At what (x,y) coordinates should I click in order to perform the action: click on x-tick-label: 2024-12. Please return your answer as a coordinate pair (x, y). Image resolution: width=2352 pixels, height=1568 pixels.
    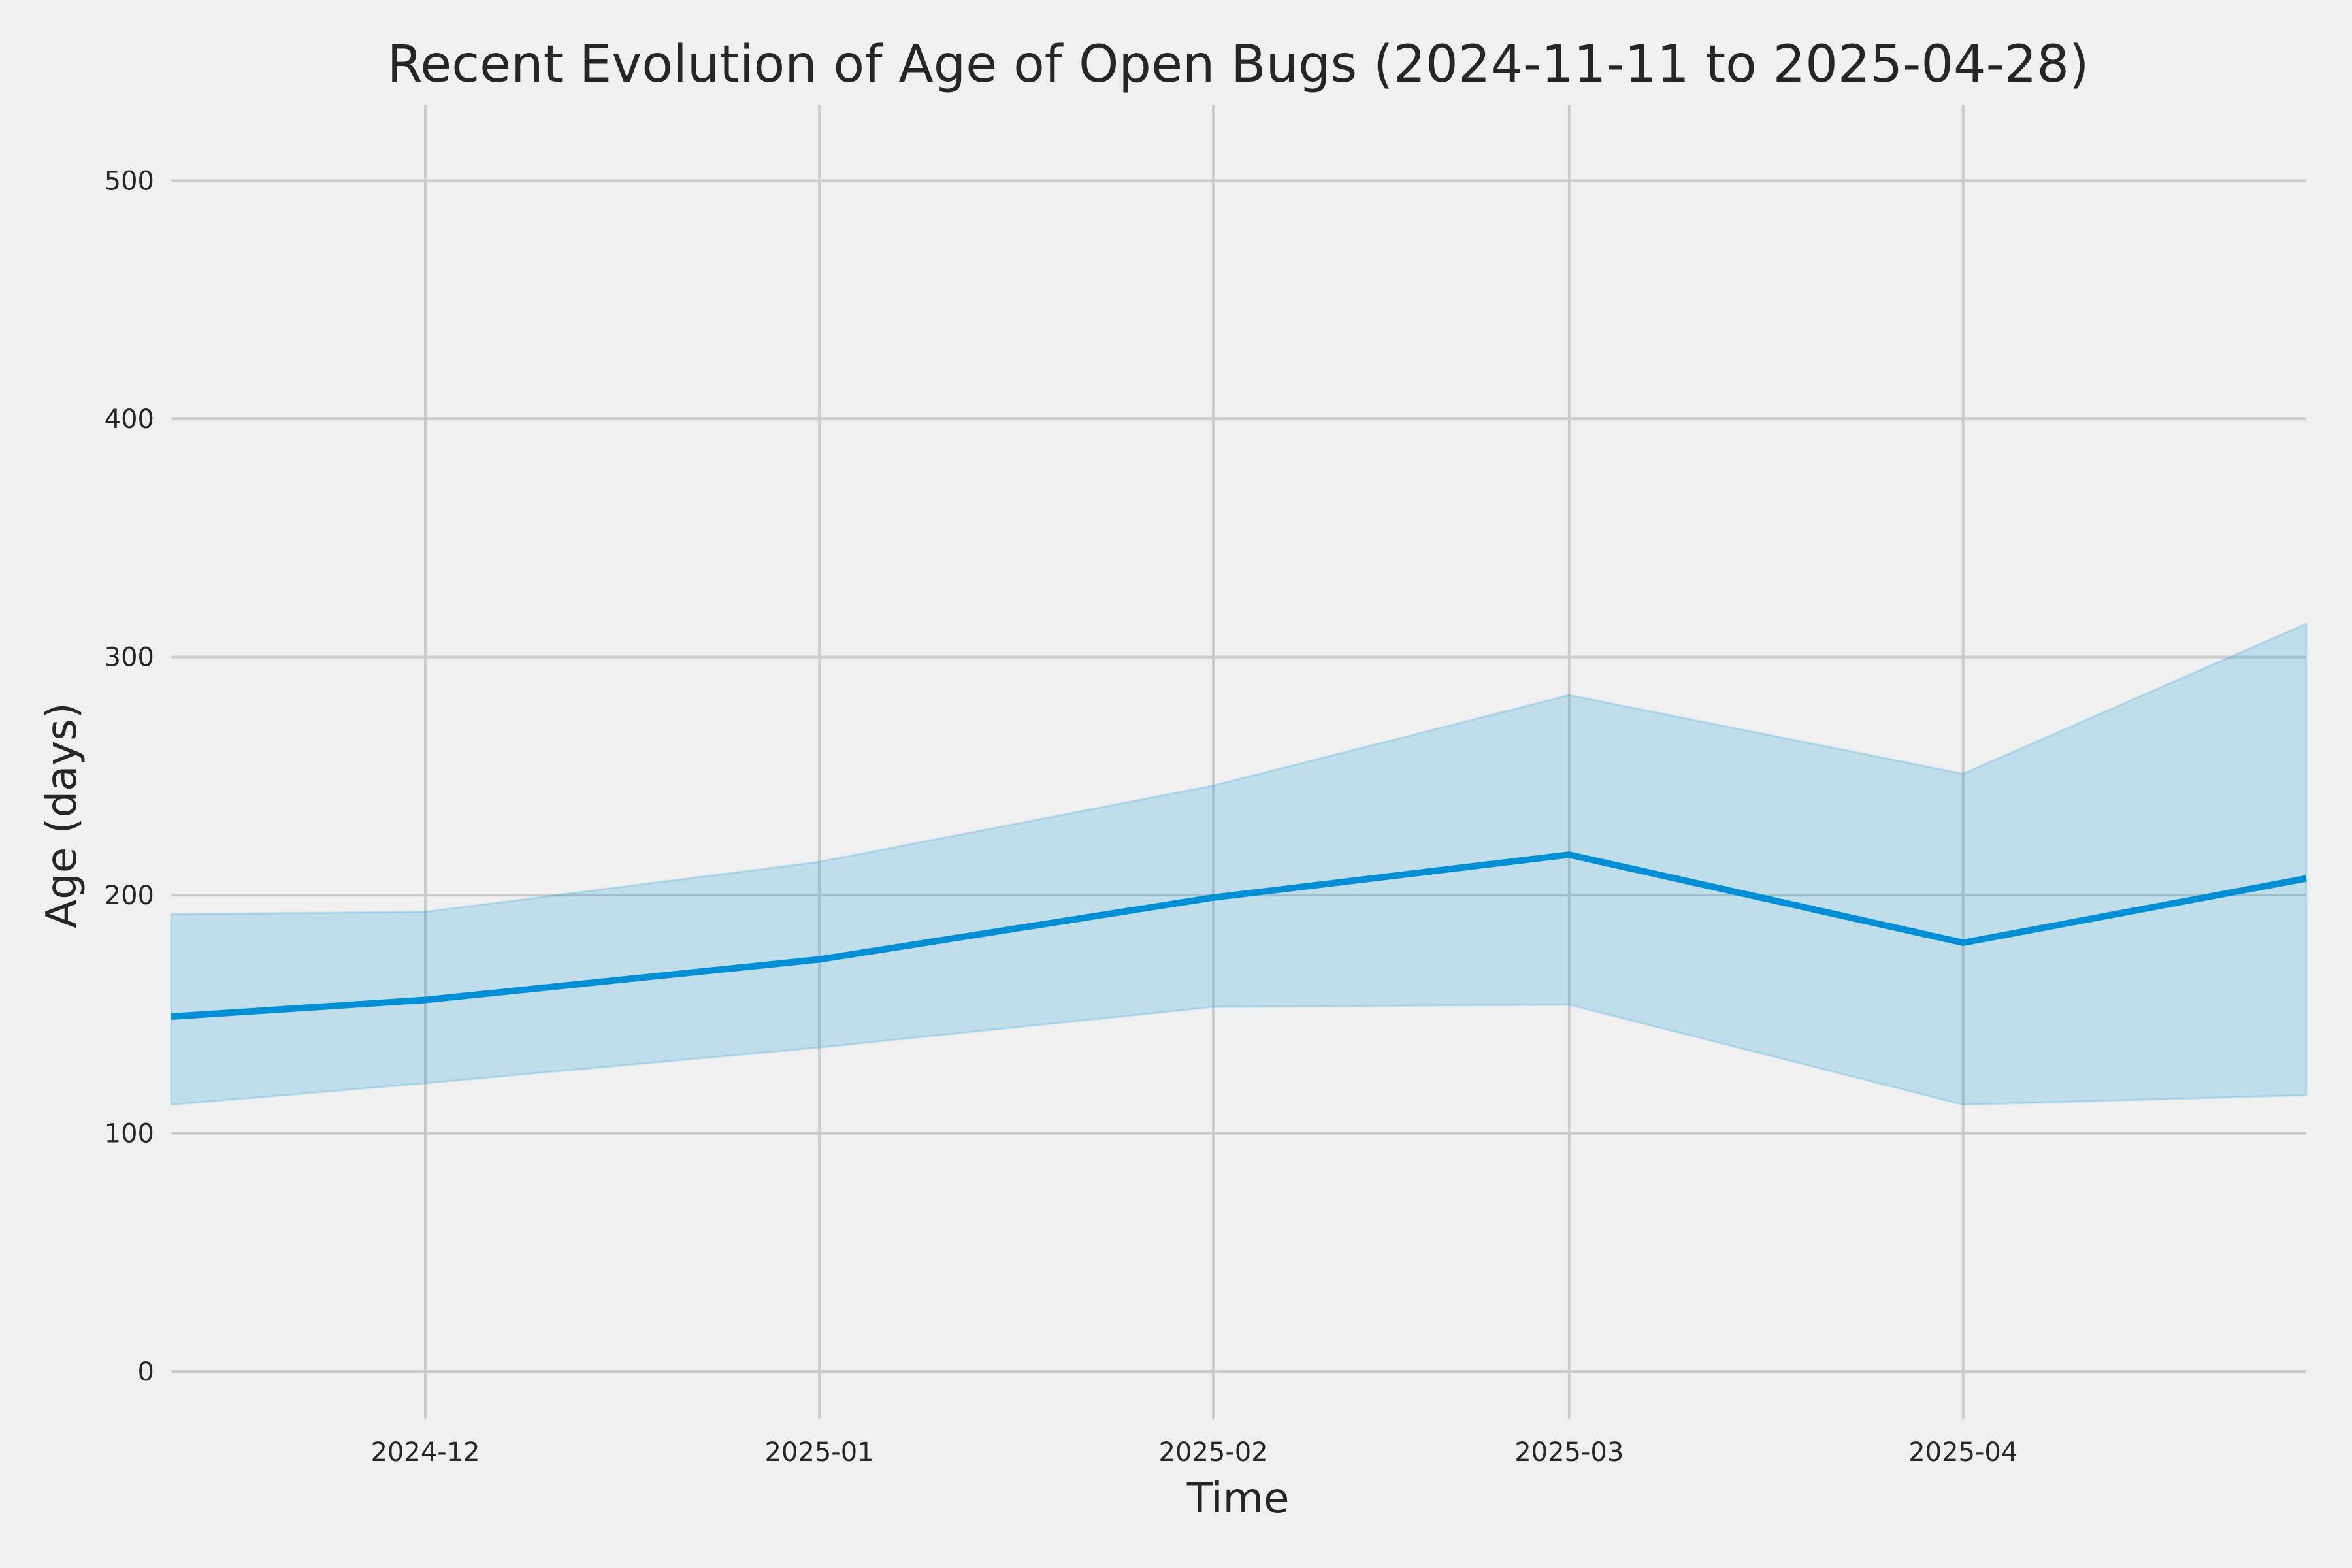
    Looking at the image, I should click on (425, 1452).